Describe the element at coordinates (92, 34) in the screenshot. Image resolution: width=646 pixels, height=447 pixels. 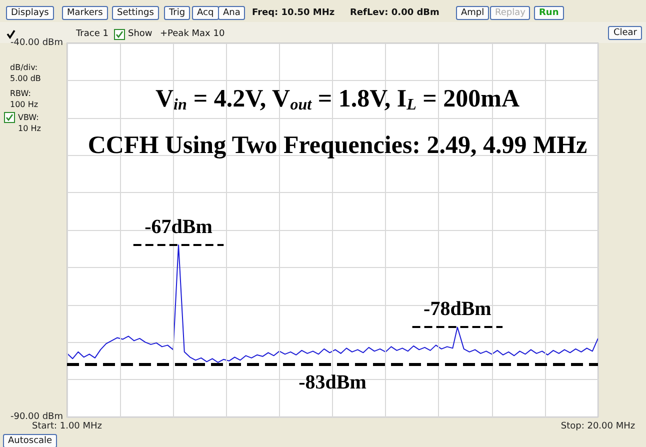
I see `text: Trace 1` at that location.